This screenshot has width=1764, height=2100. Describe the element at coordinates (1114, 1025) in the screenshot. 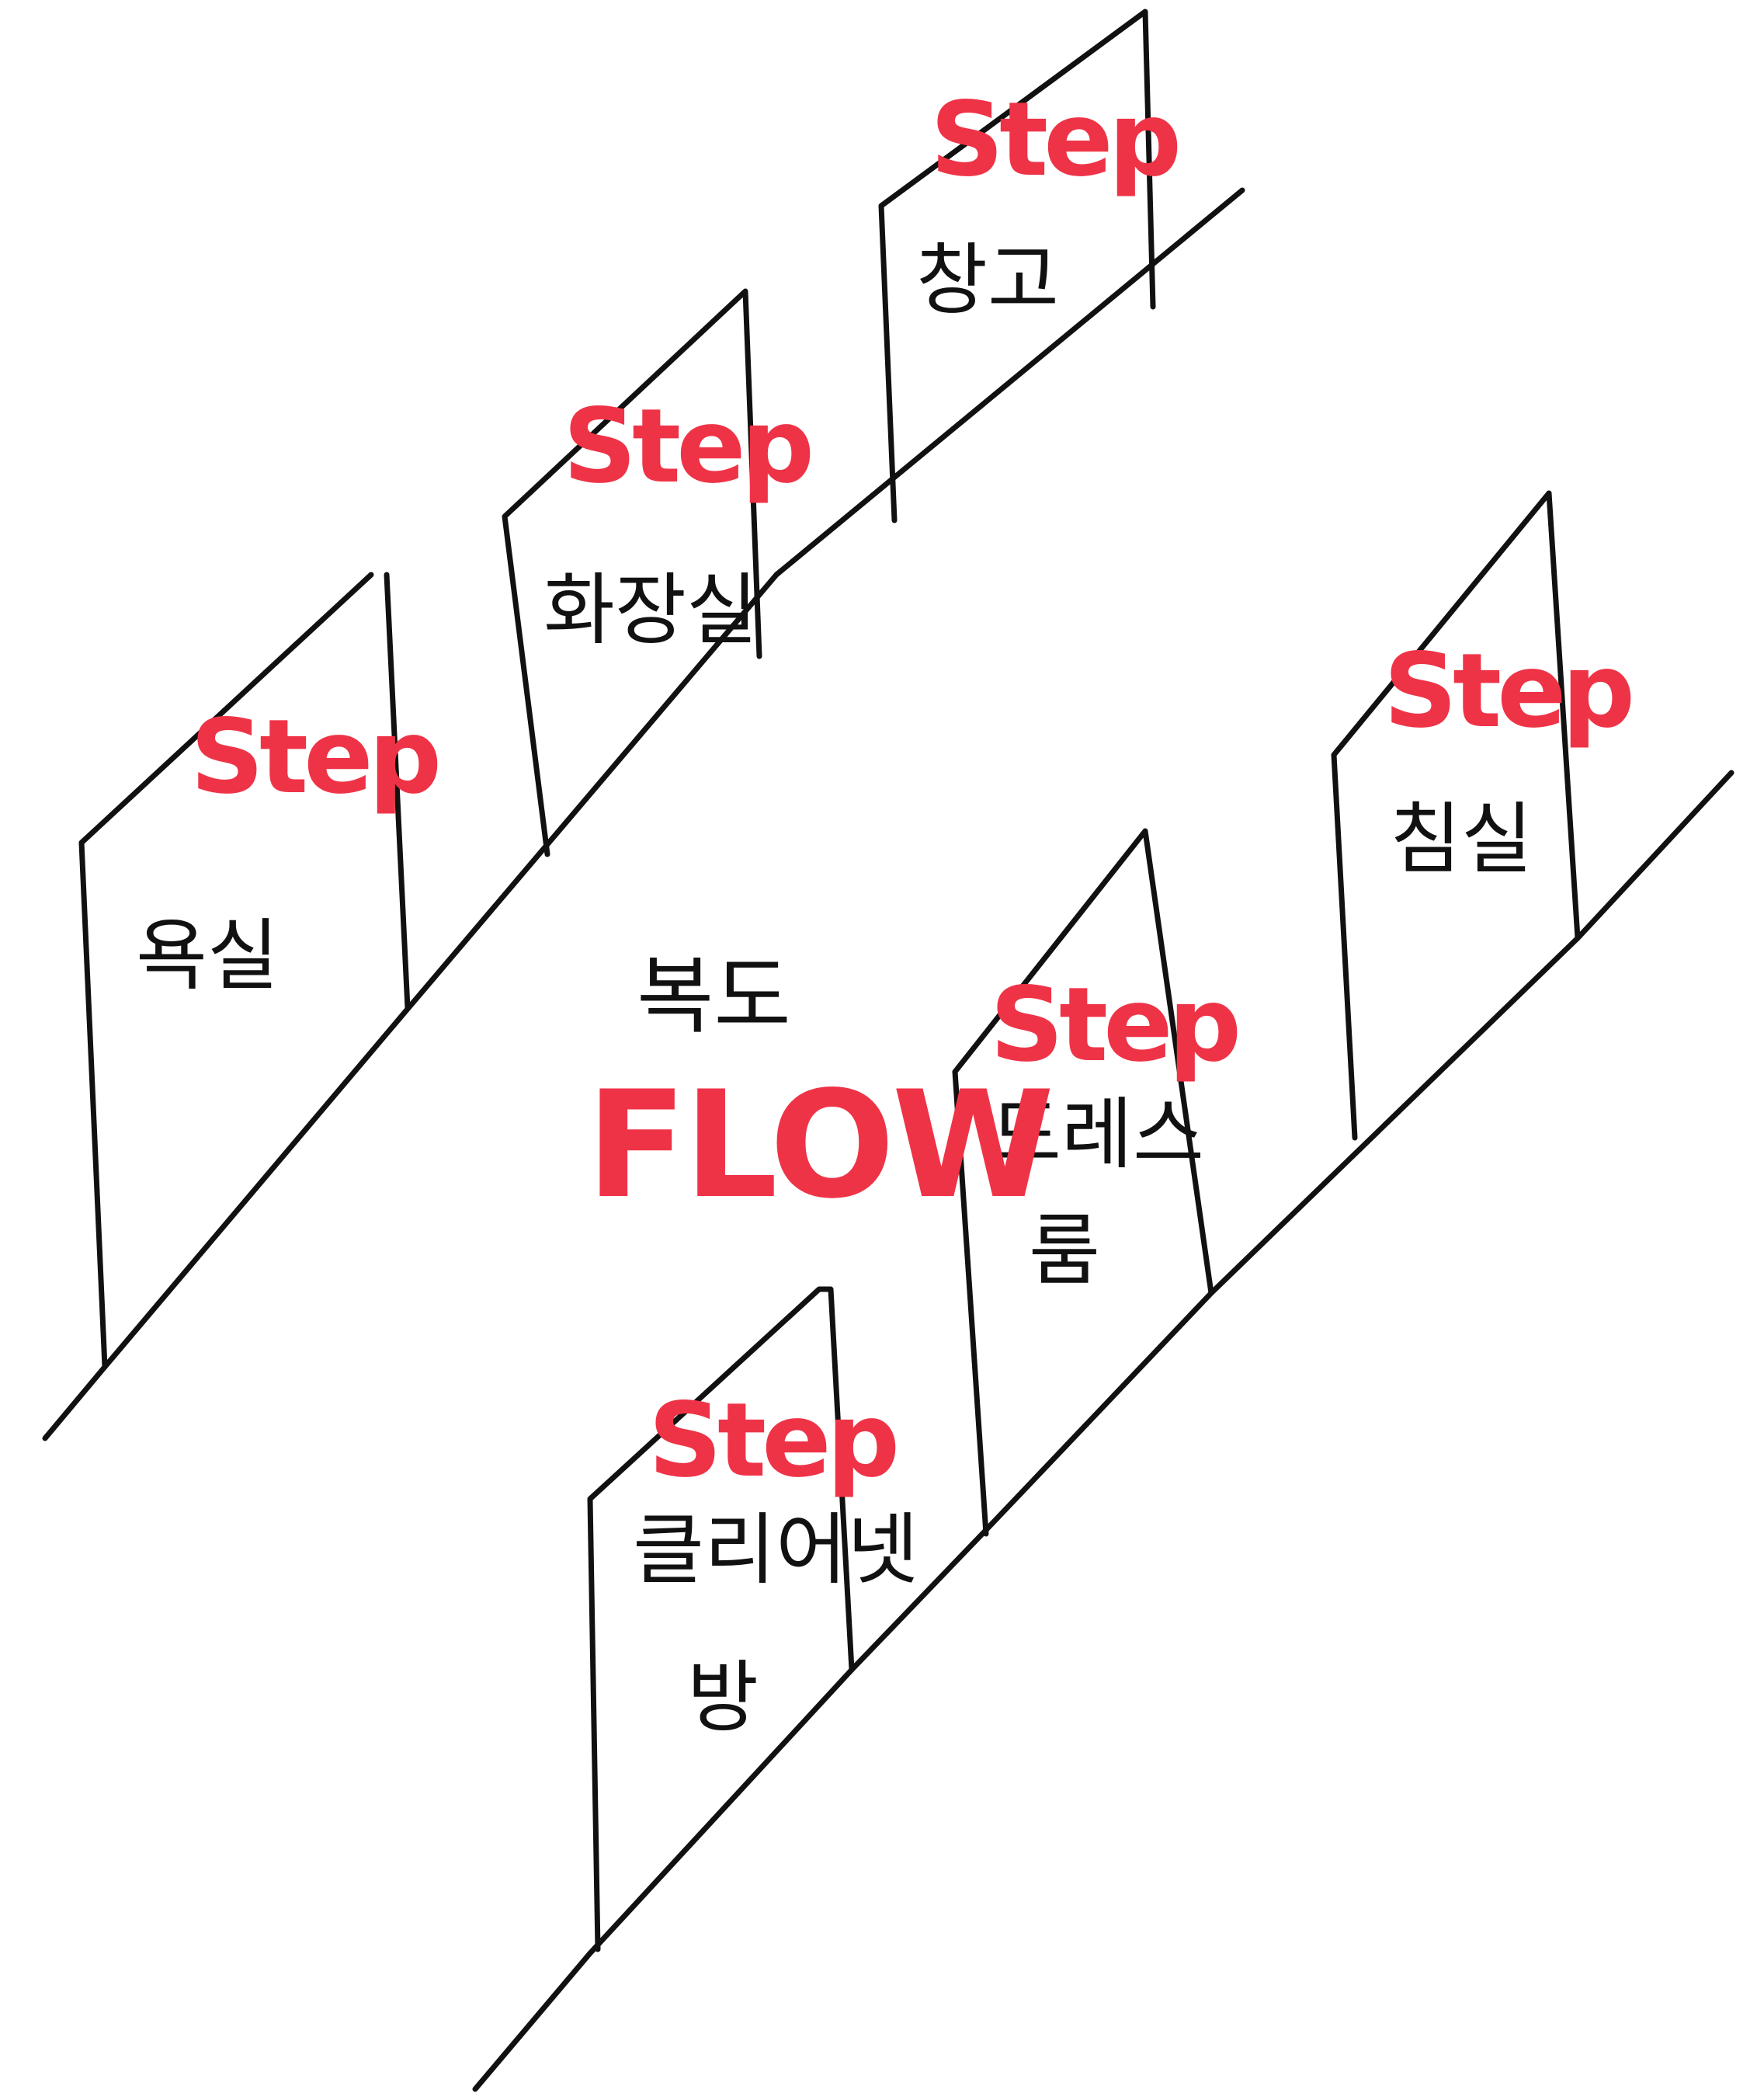

I see `room-dressroom-step-label: Step` at that location.